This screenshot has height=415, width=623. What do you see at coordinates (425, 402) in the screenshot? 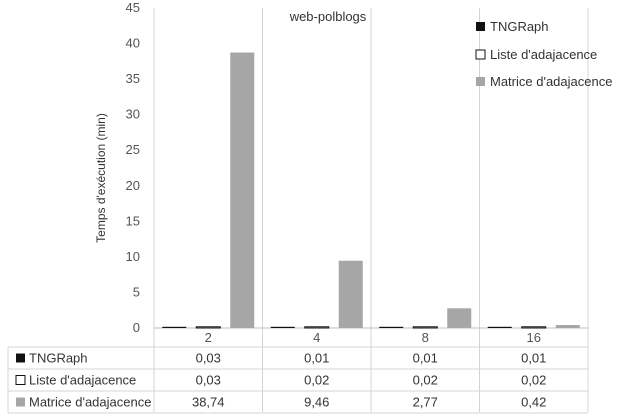
I see `table-cell: 2,77` at bounding box center [425, 402].